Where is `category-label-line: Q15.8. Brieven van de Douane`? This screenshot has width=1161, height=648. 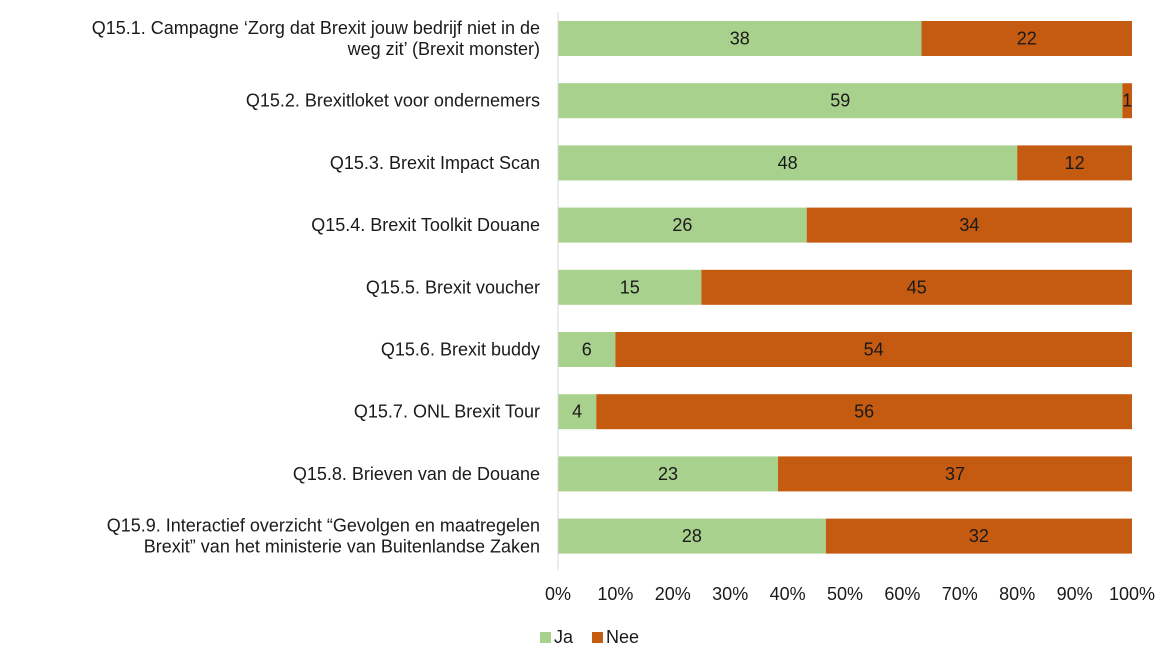
category-label-line: Q15.8. Brieven van de Douane is located at coordinates (416, 474).